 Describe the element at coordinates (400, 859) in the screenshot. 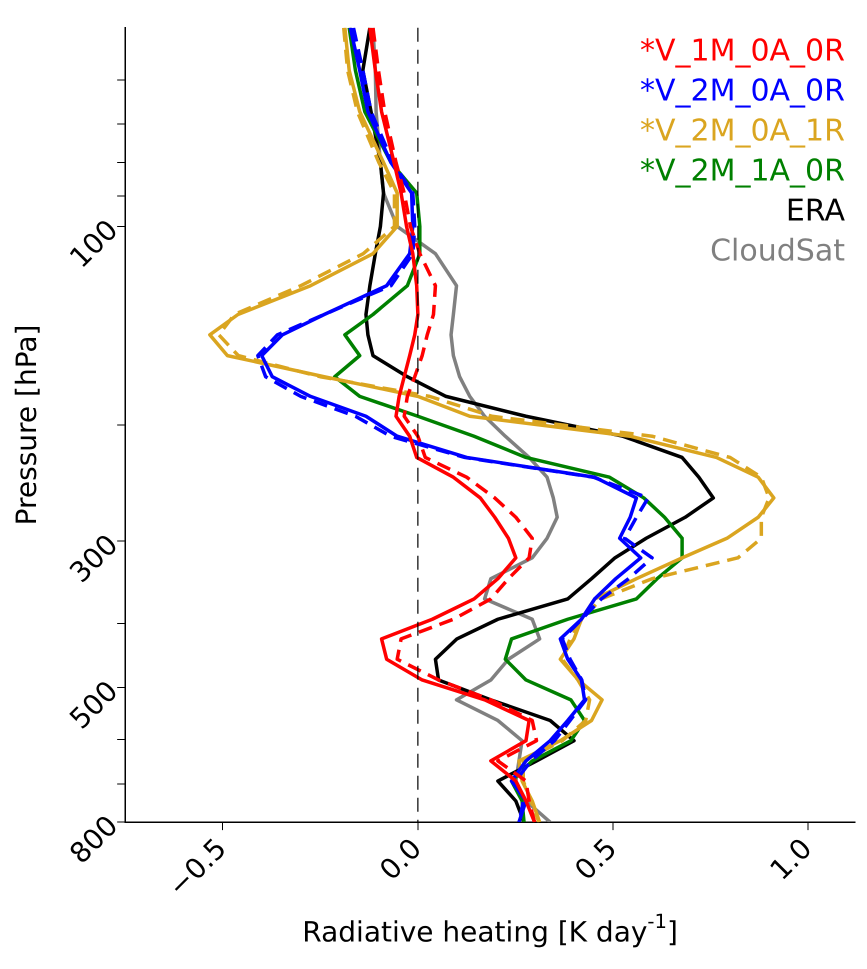

I see `x-tick-label: 0.0` at that location.